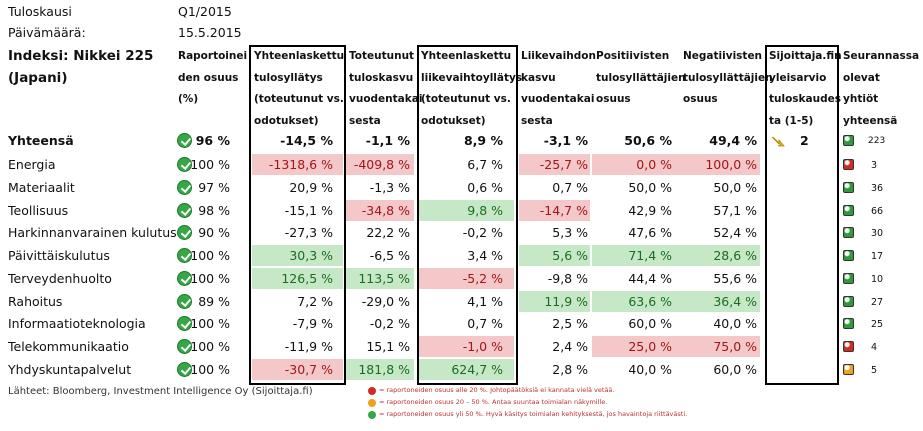  I want to click on sector-pos-share: 44,4 %, so click(650, 278).